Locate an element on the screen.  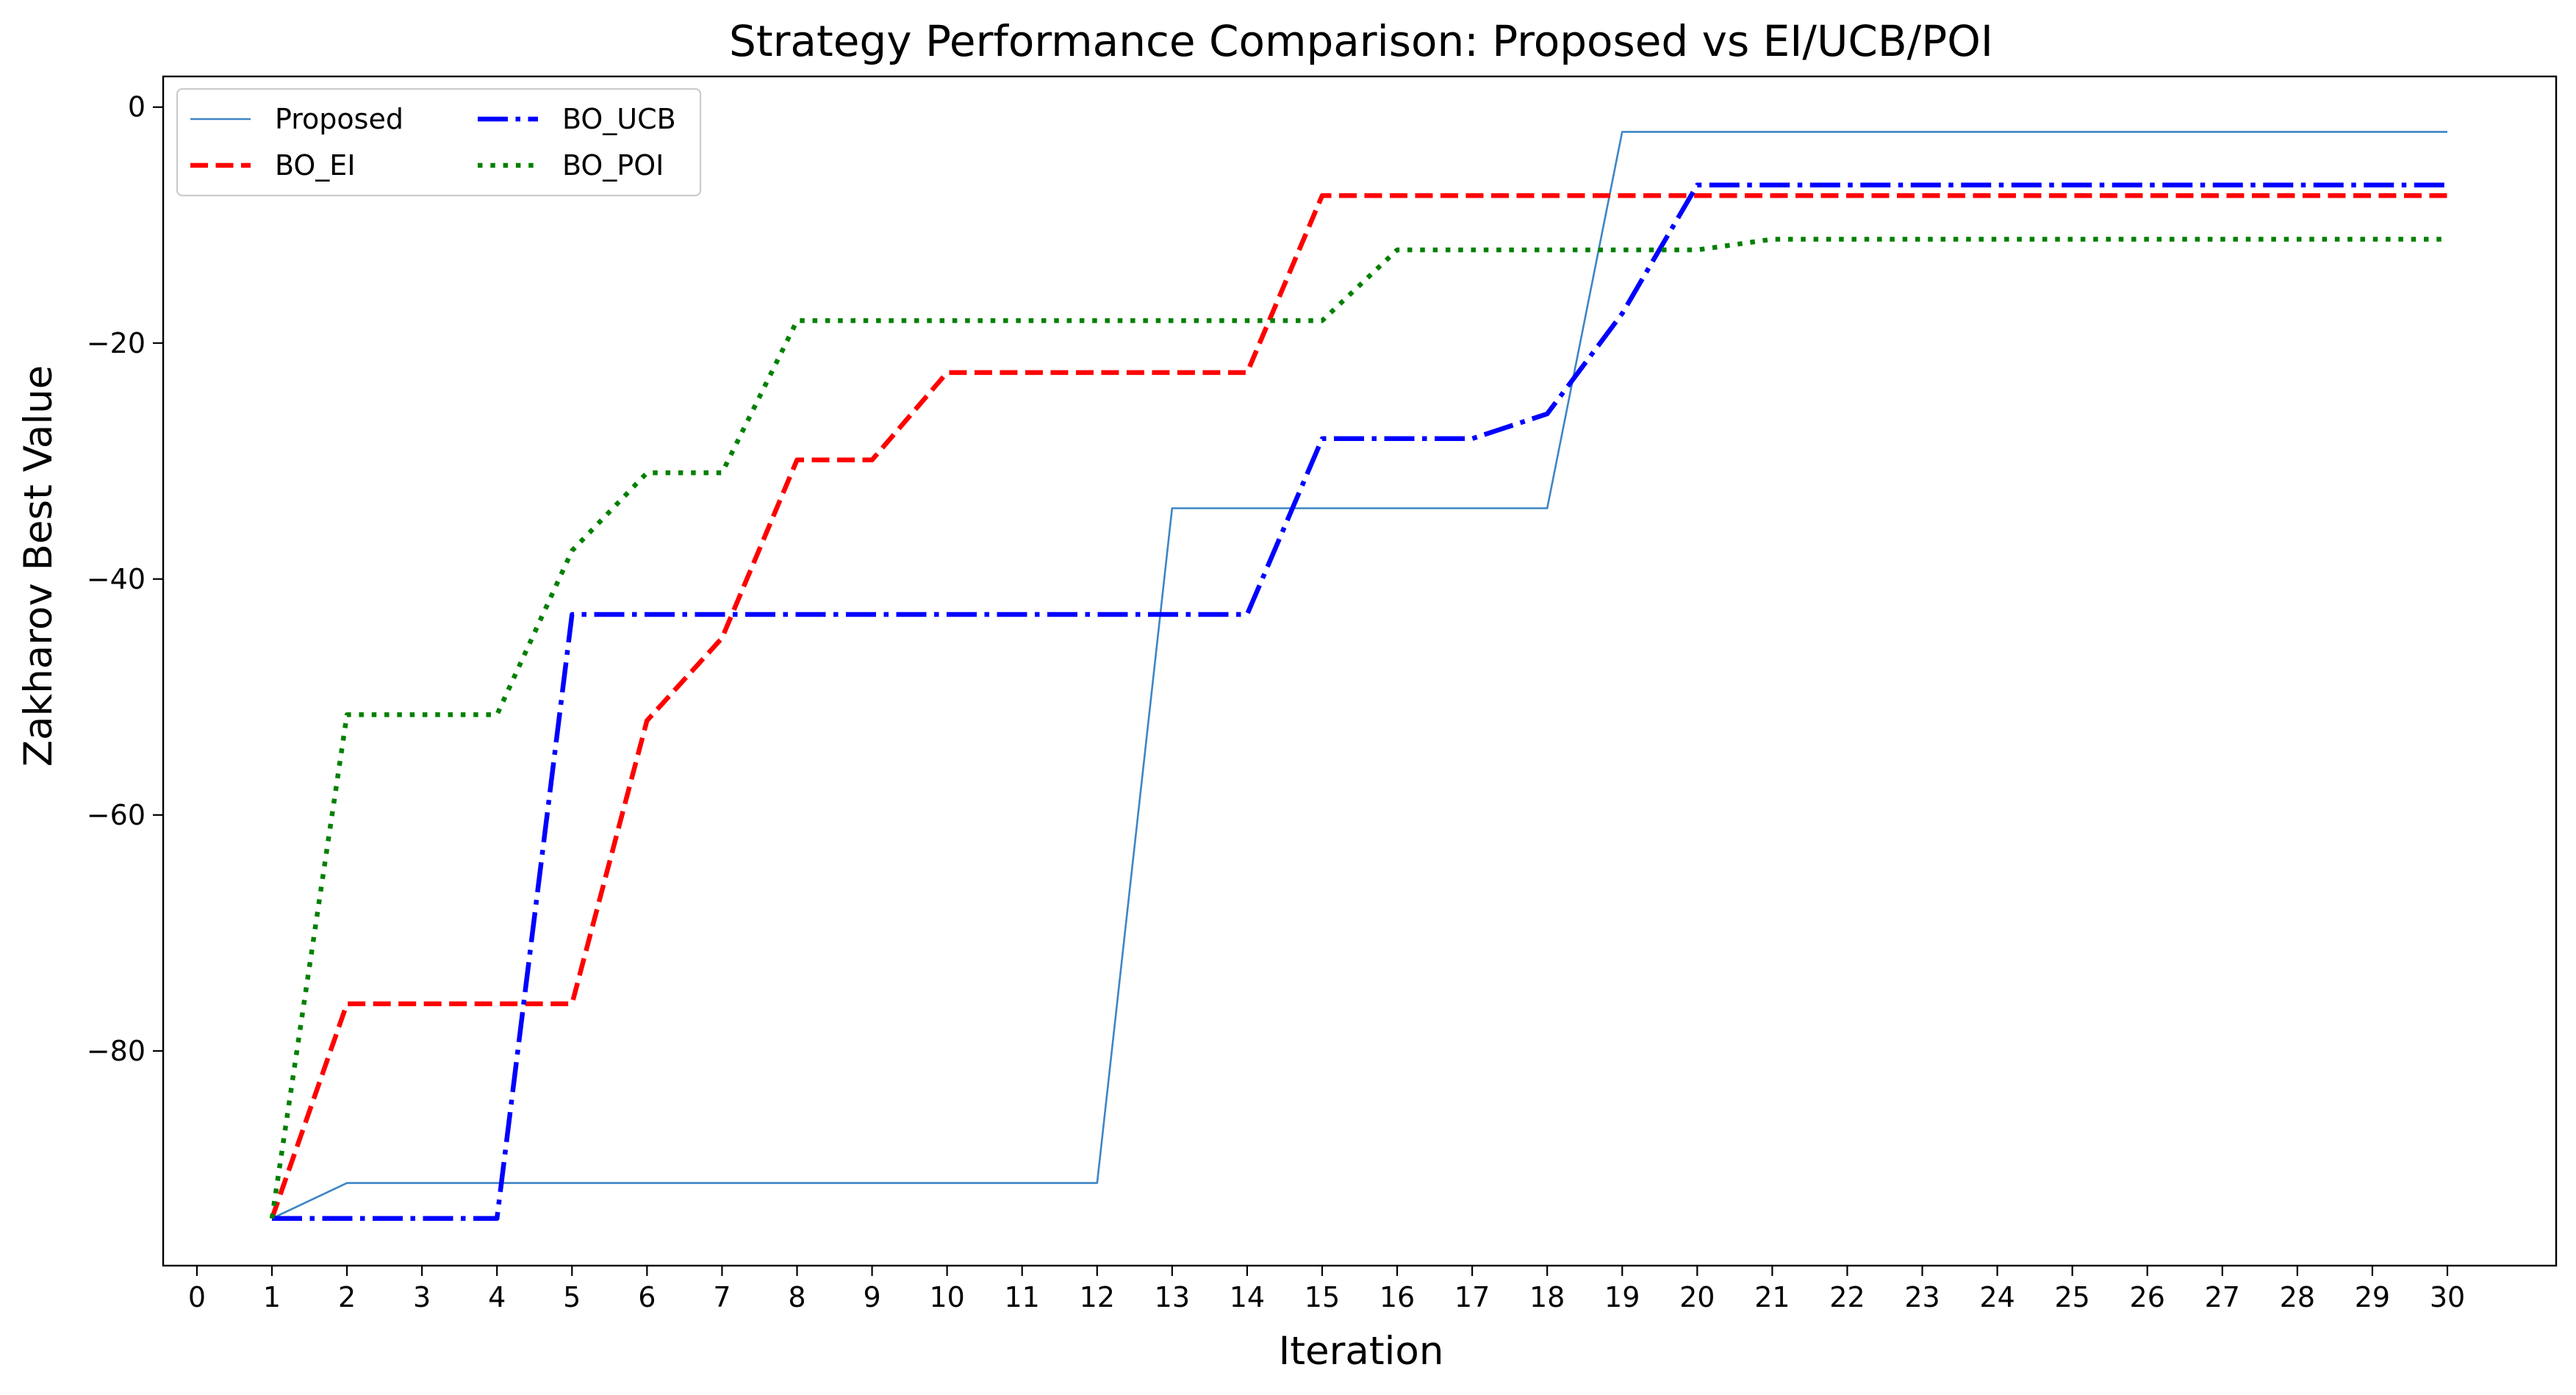
y-tick-label: −60 is located at coordinates (116, 815).